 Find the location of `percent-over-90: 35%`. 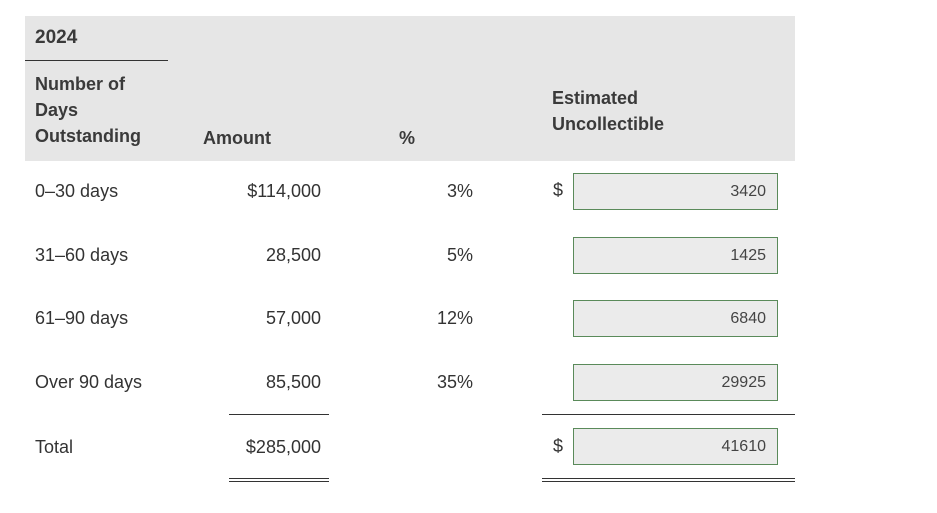

percent-over-90: 35% is located at coordinates (454, 382).